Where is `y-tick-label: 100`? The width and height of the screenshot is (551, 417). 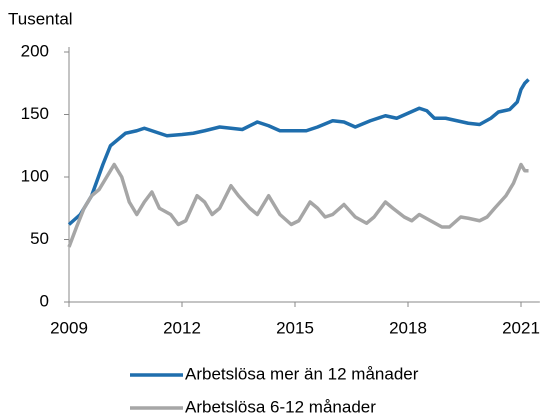 y-tick-label: 100 is located at coordinates (35, 175).